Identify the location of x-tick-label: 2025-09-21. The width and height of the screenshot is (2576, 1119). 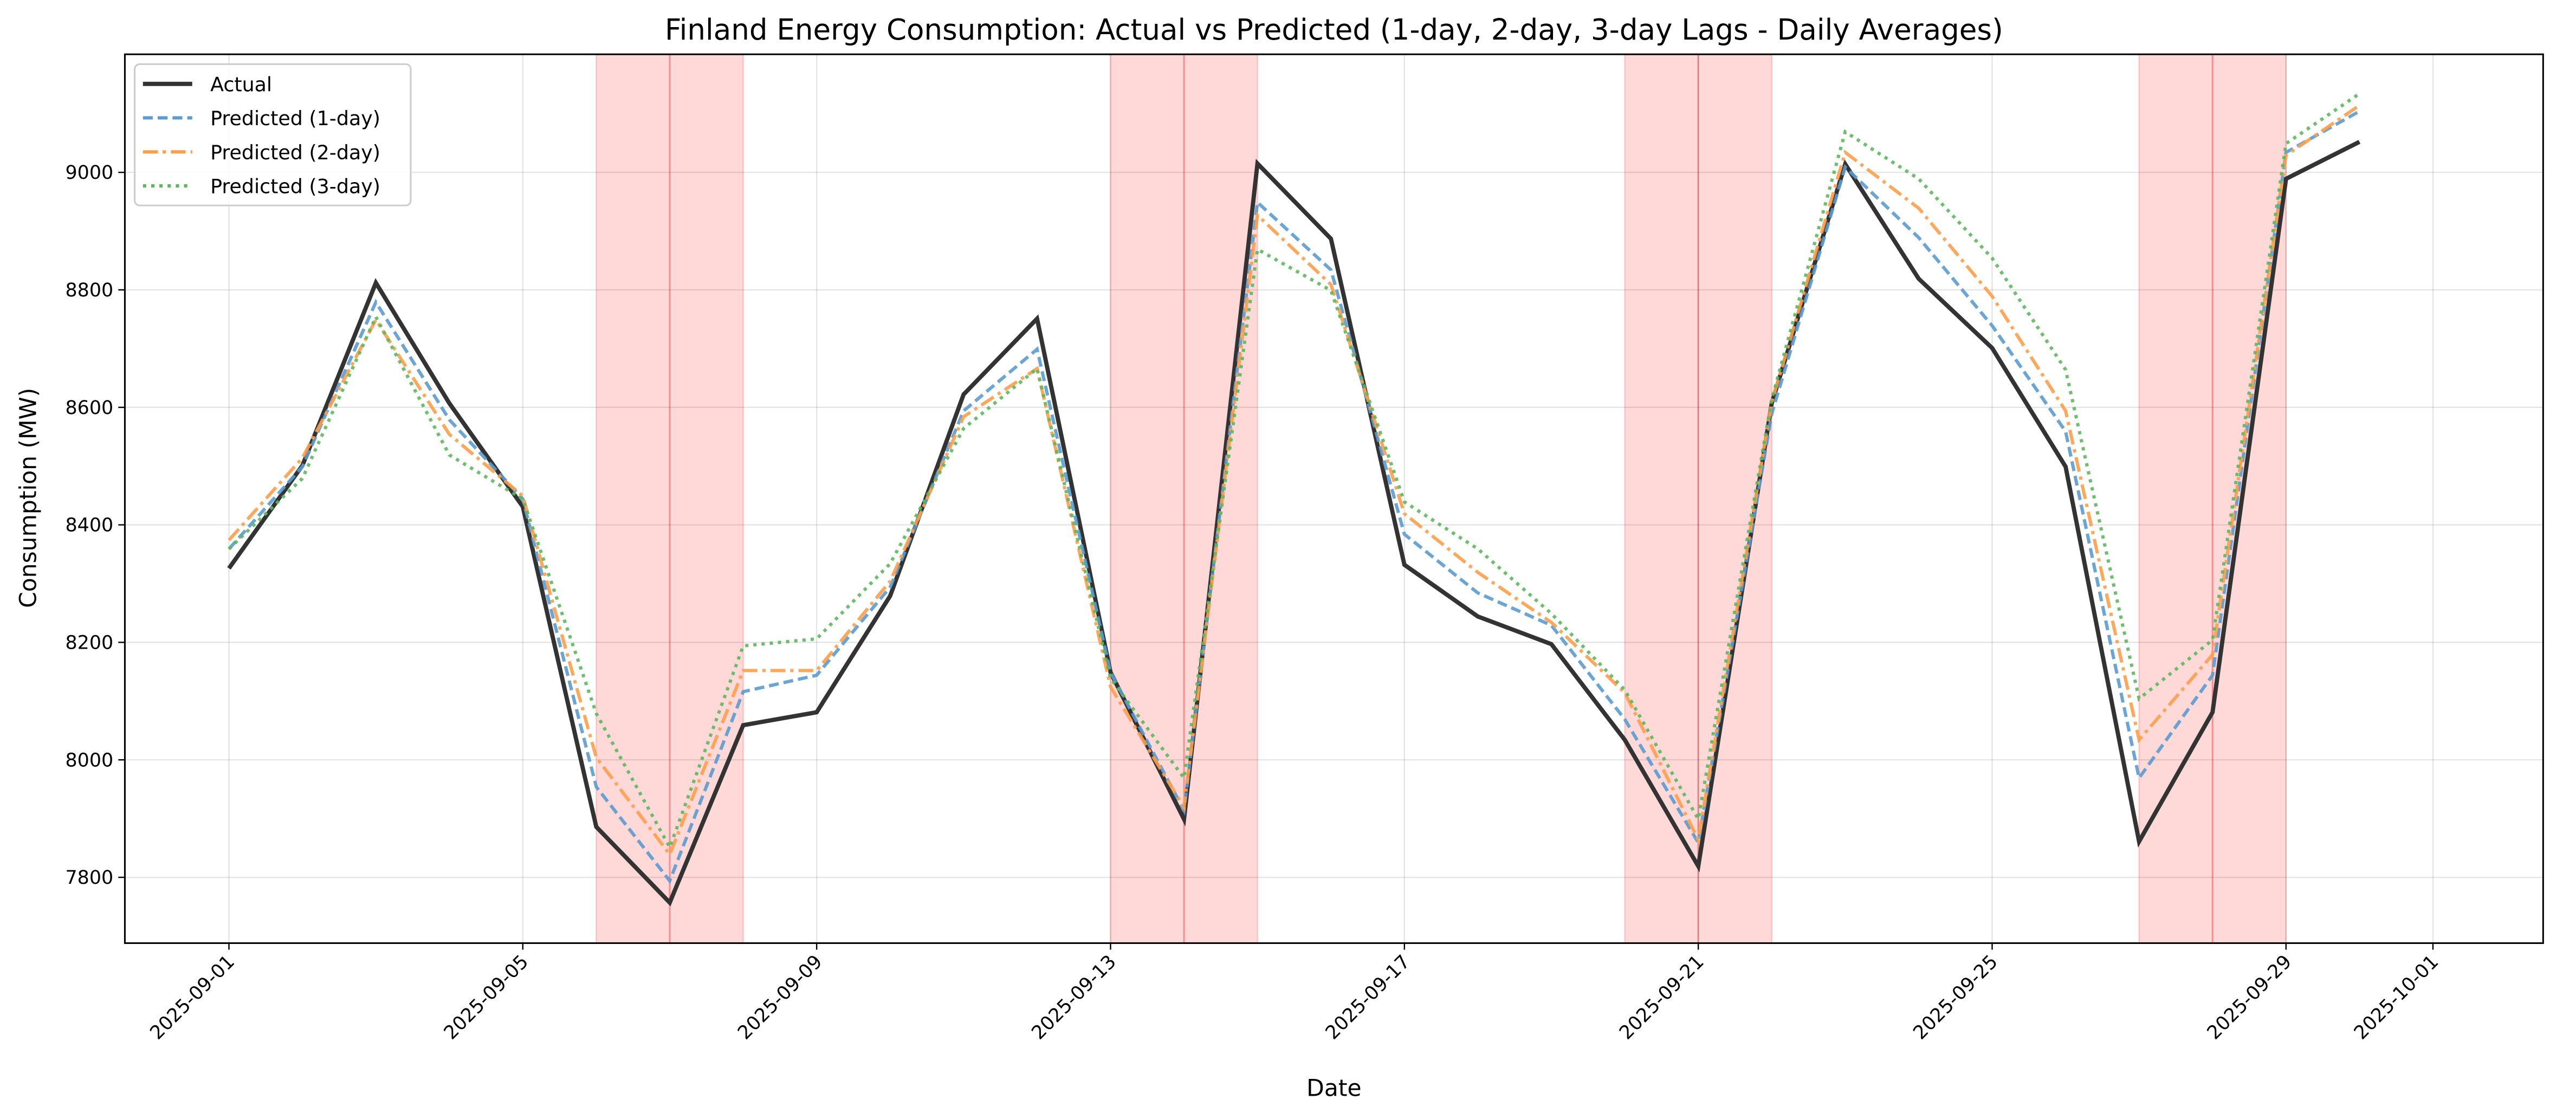
(1661, 998).